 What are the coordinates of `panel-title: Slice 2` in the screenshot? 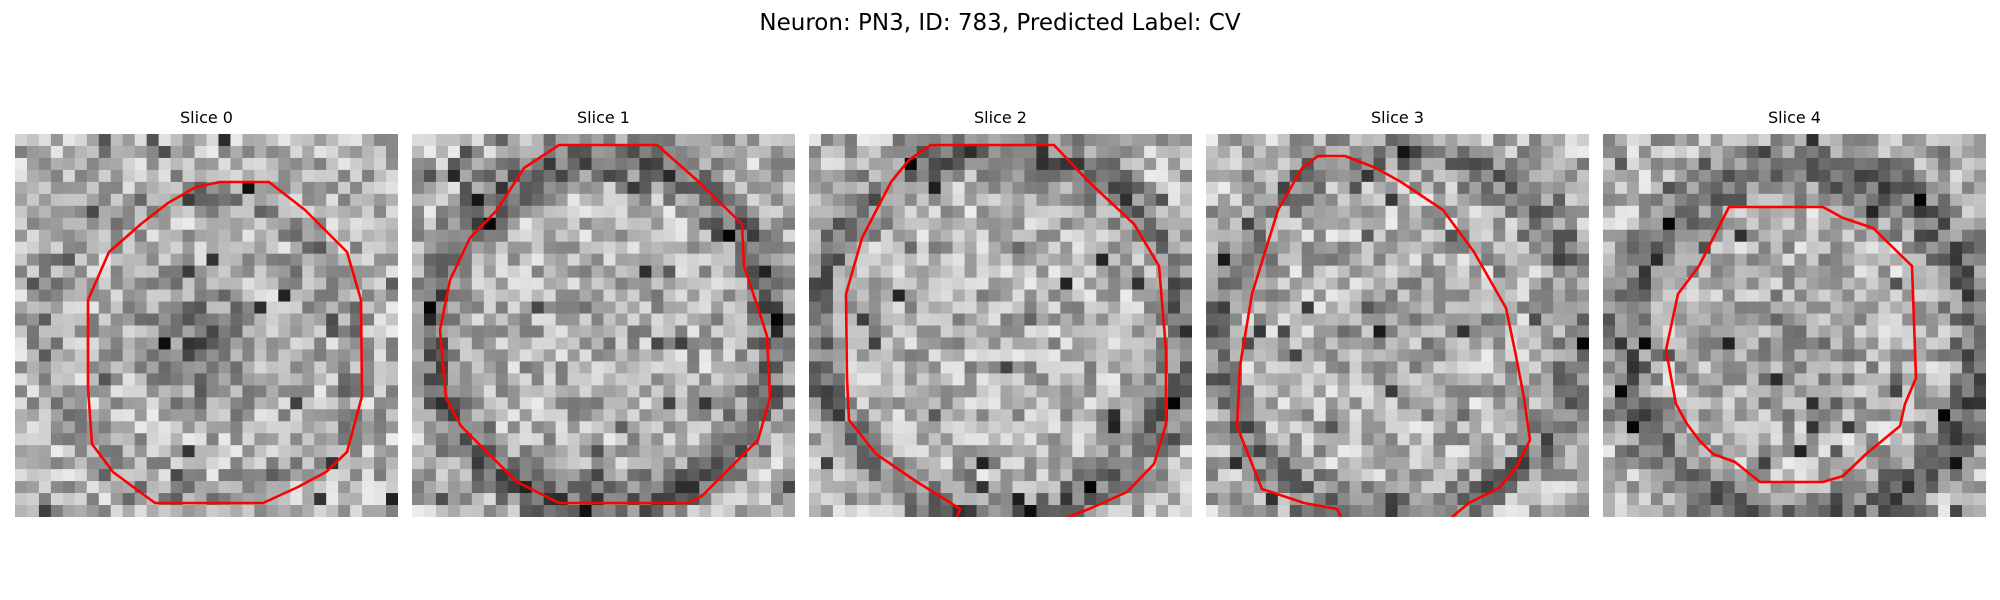 It's located at (1000, 117).